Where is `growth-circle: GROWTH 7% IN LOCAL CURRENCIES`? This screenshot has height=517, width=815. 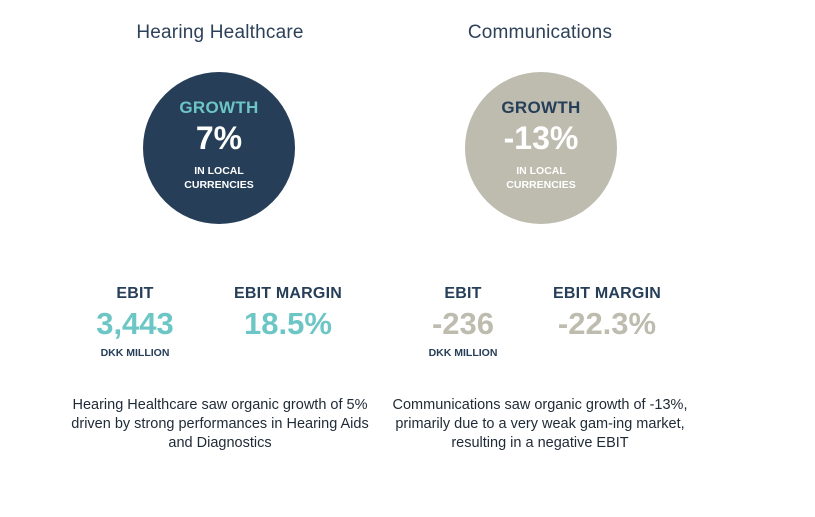 growth-circle: GROWTH 7% IN LOCAL CURRENCIES is located at coordinates (219, 148).